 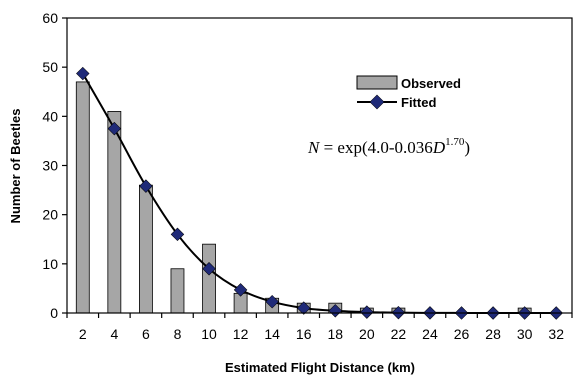 I want to click on x-axis-title: Estimated Flight Distance (km), so click(x=320, y=367).